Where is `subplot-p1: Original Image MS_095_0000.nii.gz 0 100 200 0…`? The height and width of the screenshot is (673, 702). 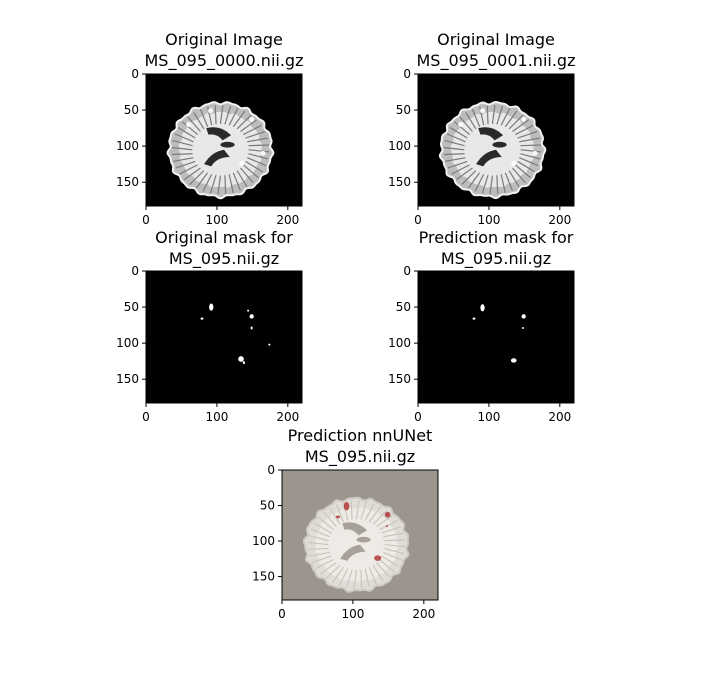
subplot-p1: Original Image MS_095_0000.nii.gz 0 100 200 0… is located at coordinates (209, 128).